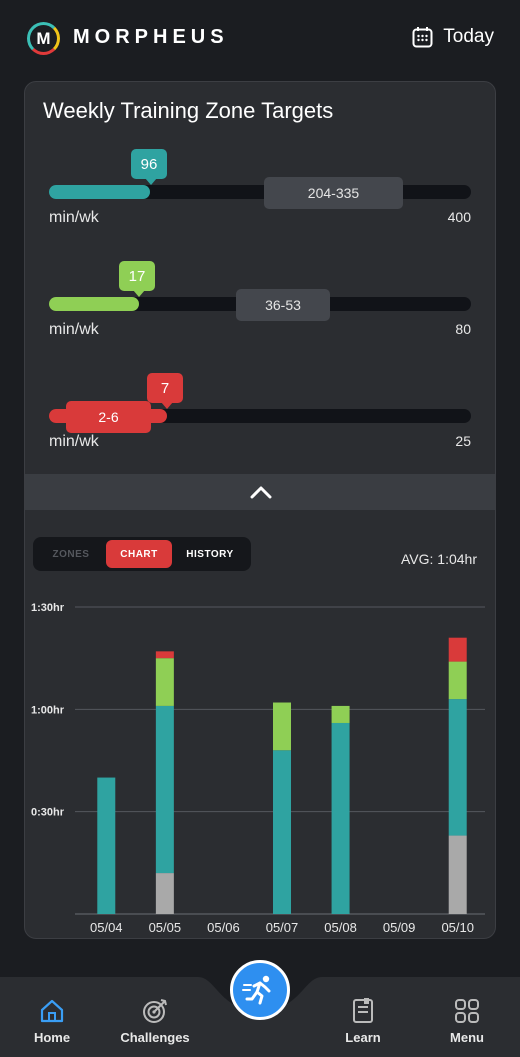 This screenshot has width=520, height=1057. Describe the element at coordinates (256, 990) in the screenshot. I see `runner-icon` at that location.